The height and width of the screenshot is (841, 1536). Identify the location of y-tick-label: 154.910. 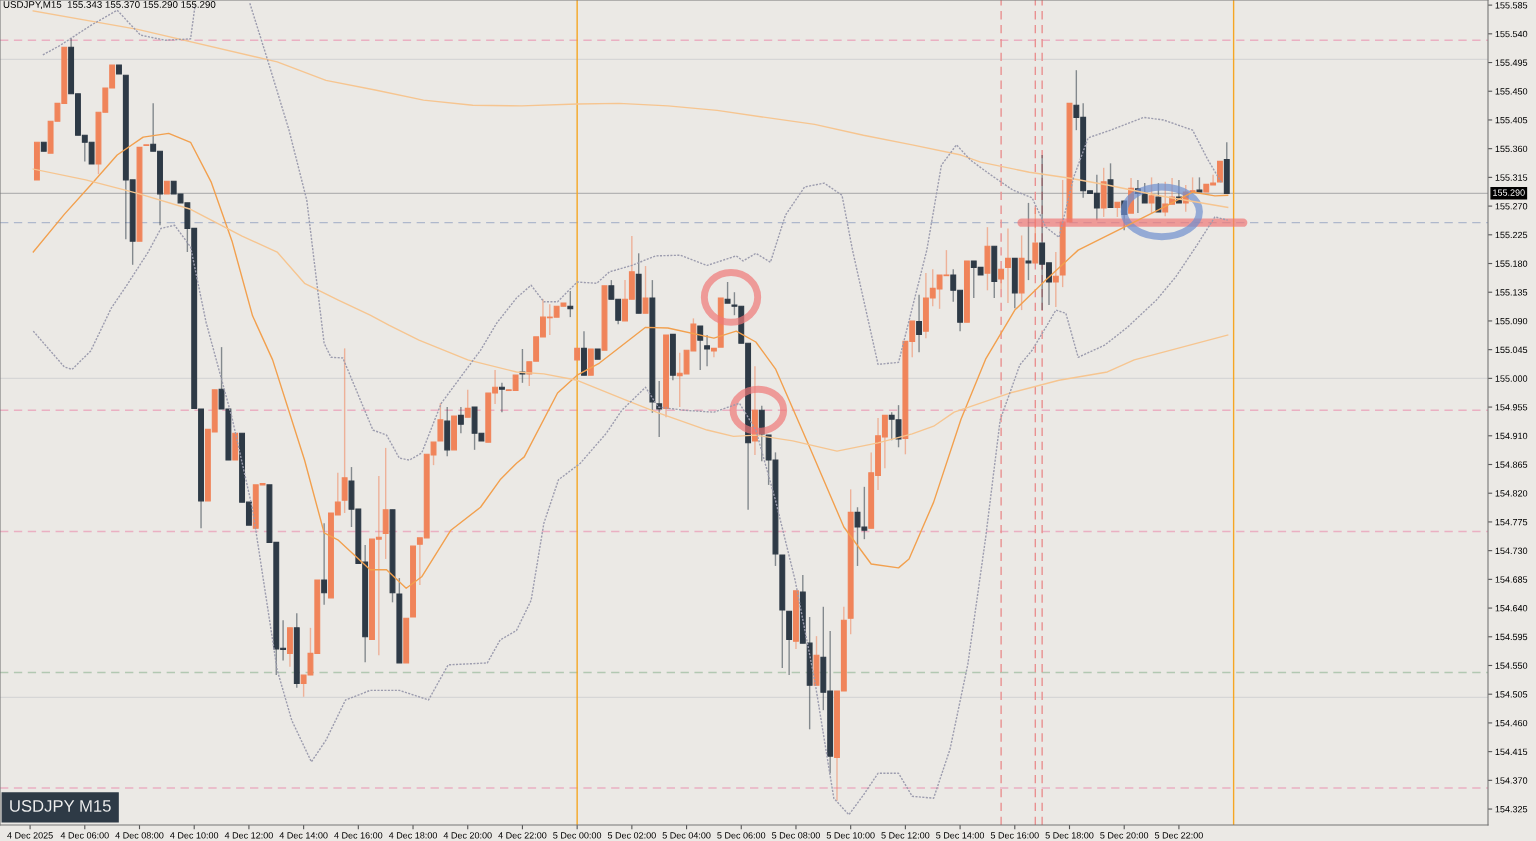
(1511, 436).